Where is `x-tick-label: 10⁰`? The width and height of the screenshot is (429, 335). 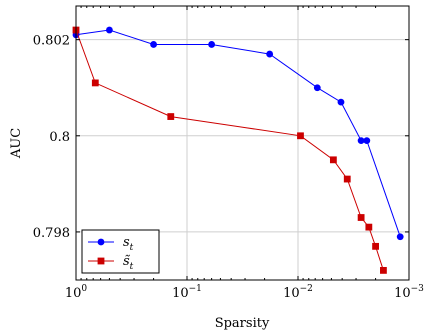 x-tick-label: 10⁰ is located at coordinates (76, 292).